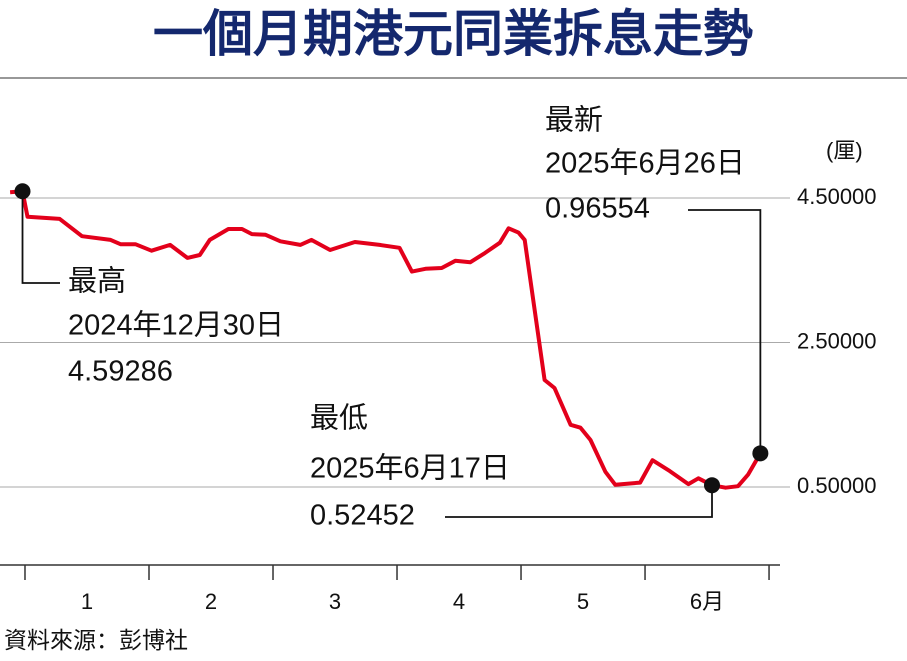  I want to click on x-tick-label: 2, so click(211, 601).